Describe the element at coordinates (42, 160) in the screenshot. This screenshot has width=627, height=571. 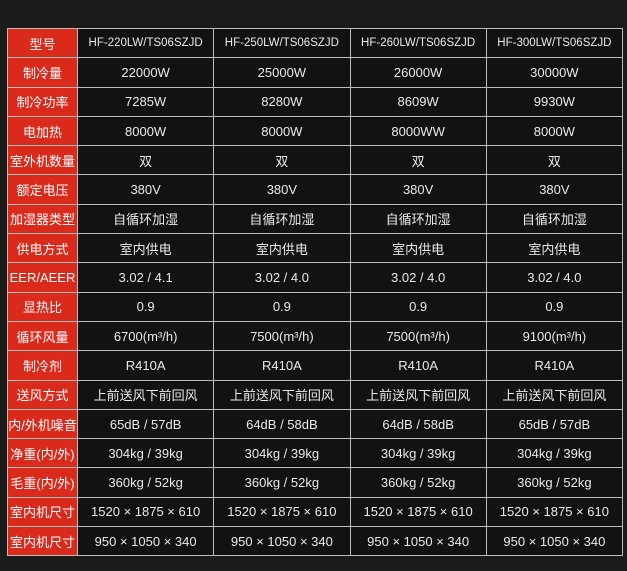
I see `row-label: 室外机数量` at that location.